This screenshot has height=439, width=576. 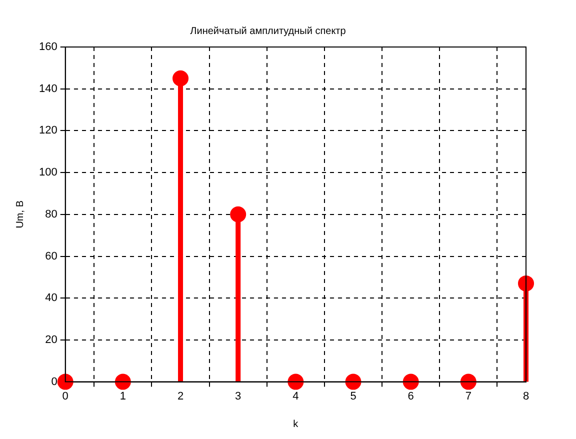 What do you see at coordinates (296, 424) in the screenshot?
I see `x-axis-title: k` at bounding box center [296, 424].